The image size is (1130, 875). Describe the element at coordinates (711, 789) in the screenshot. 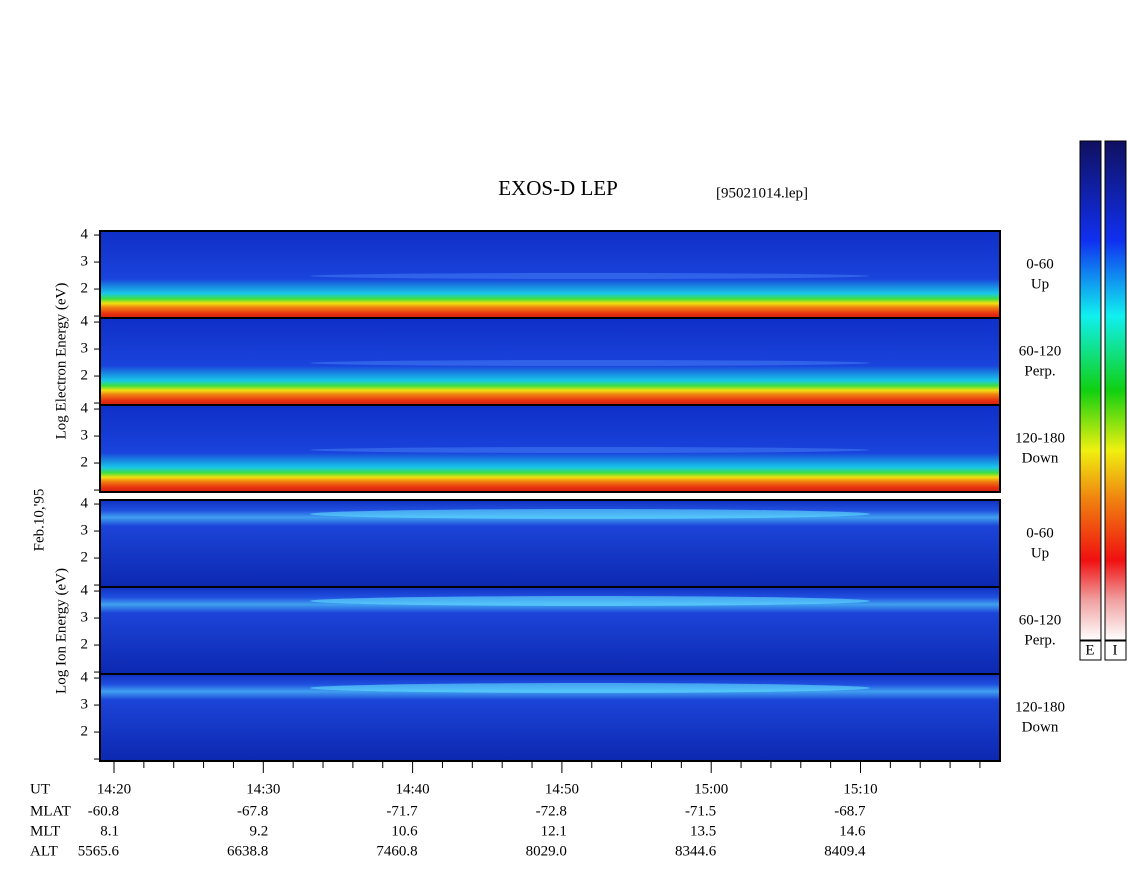

I see `row-value: 15:00` at that location.